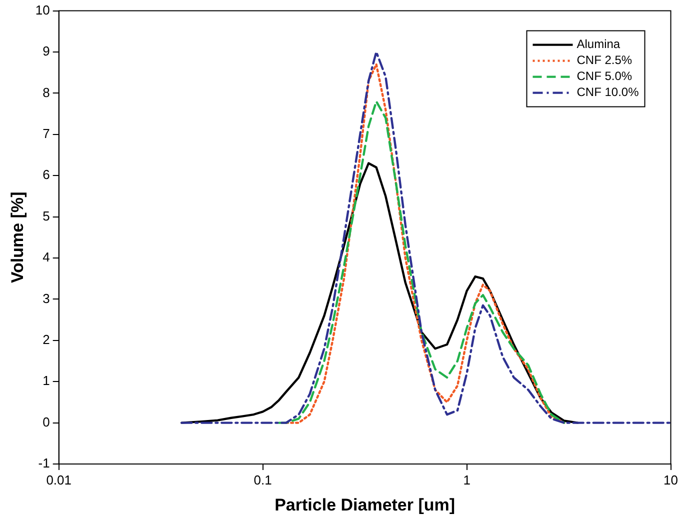 This screenshot has width=681, height=520. I want to click on y-tick-label: 2, so click(46, 339).